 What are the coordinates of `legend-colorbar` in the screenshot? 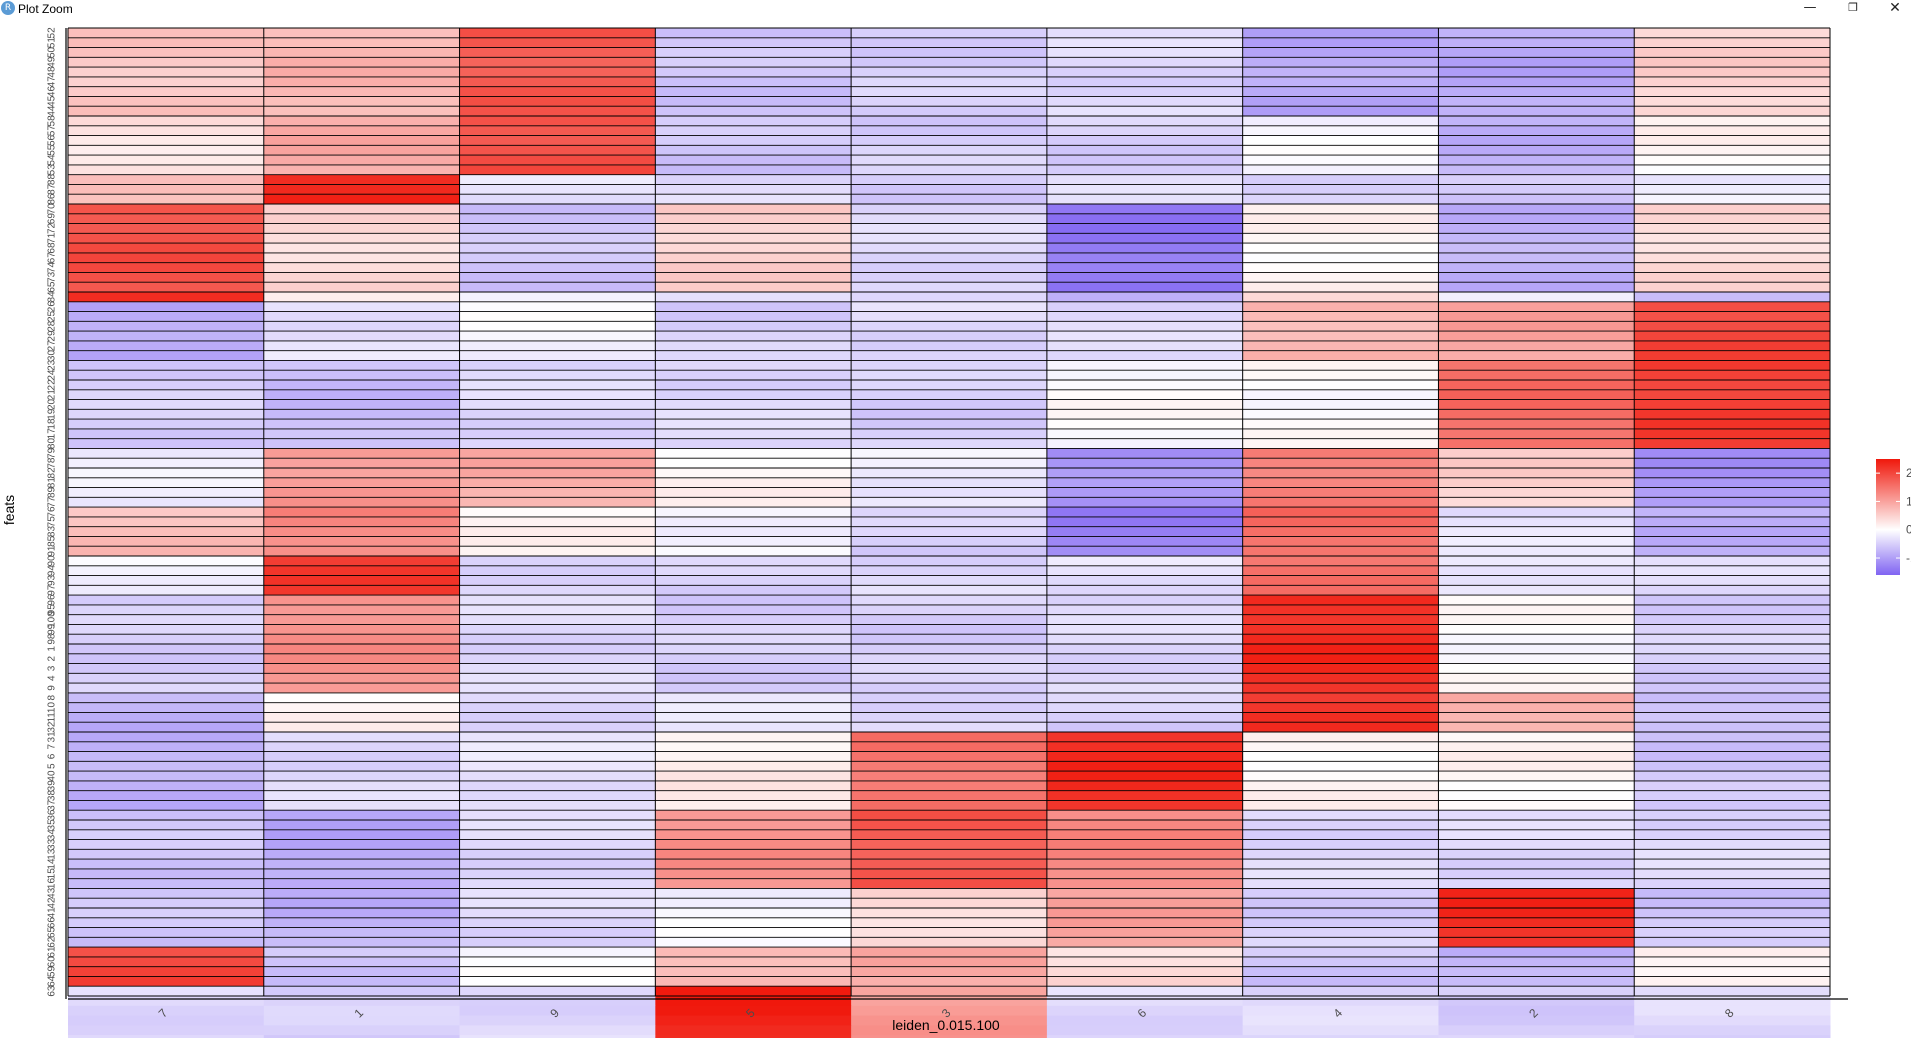 It's located at (1888, 517).